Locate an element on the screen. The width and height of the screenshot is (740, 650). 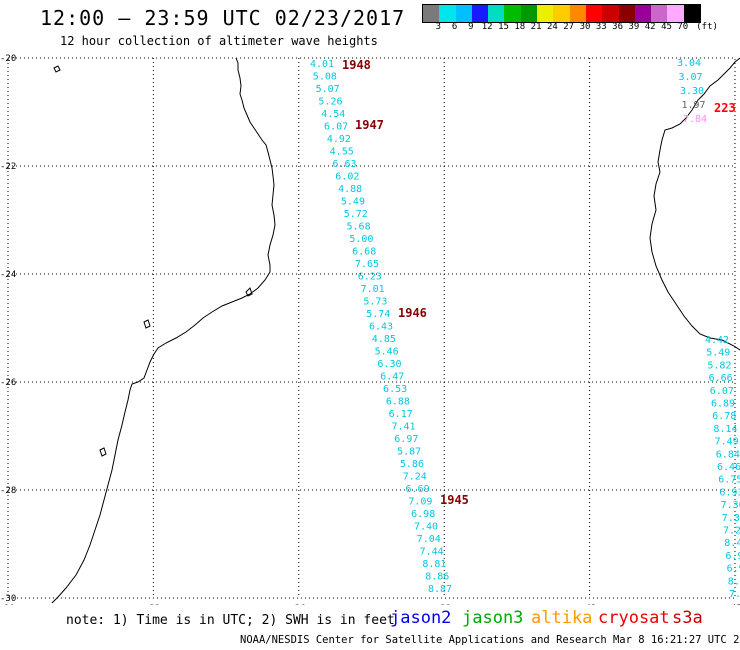
legend-label: 33 is located at coordinates (601, 27).